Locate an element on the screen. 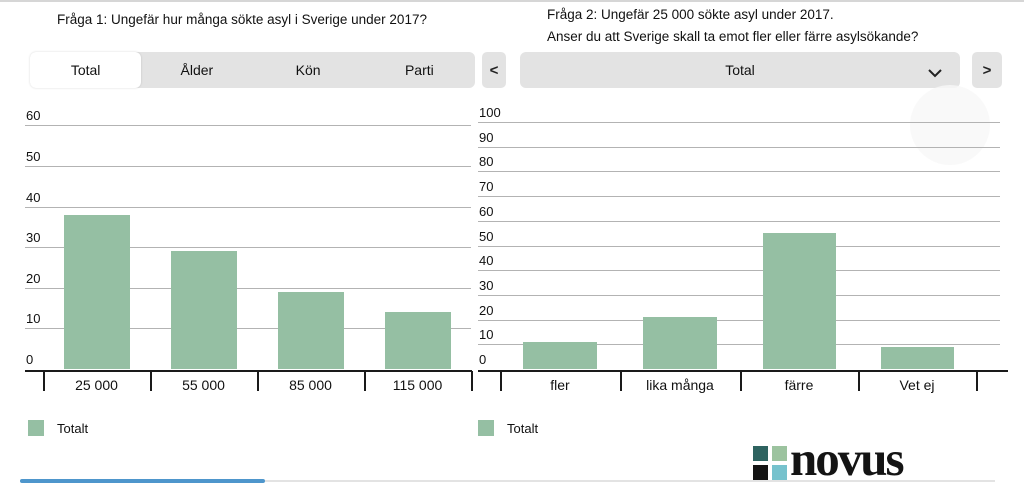 The image size is (1024, 485). x-axis-category-label: färre is located at coordinates (799, 385).